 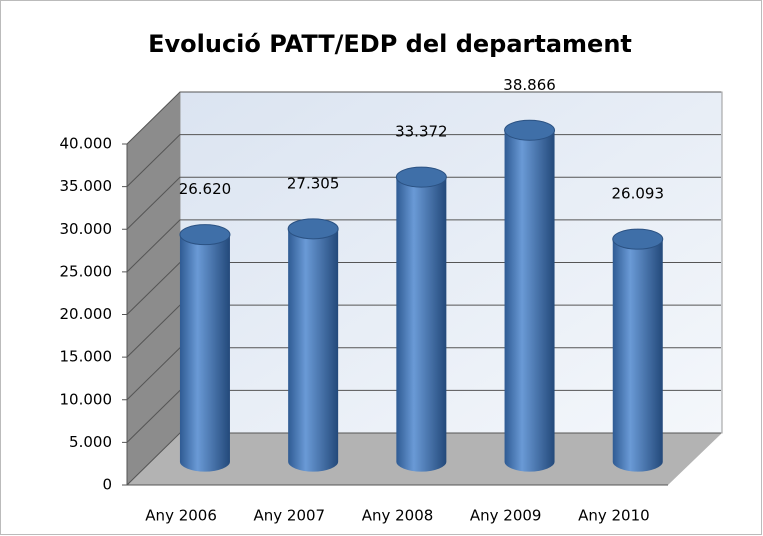 What do you see at coordinates (107, 485) in the screenshot?
I see `y-tick-label: 0` at bounding box center [107, 485].